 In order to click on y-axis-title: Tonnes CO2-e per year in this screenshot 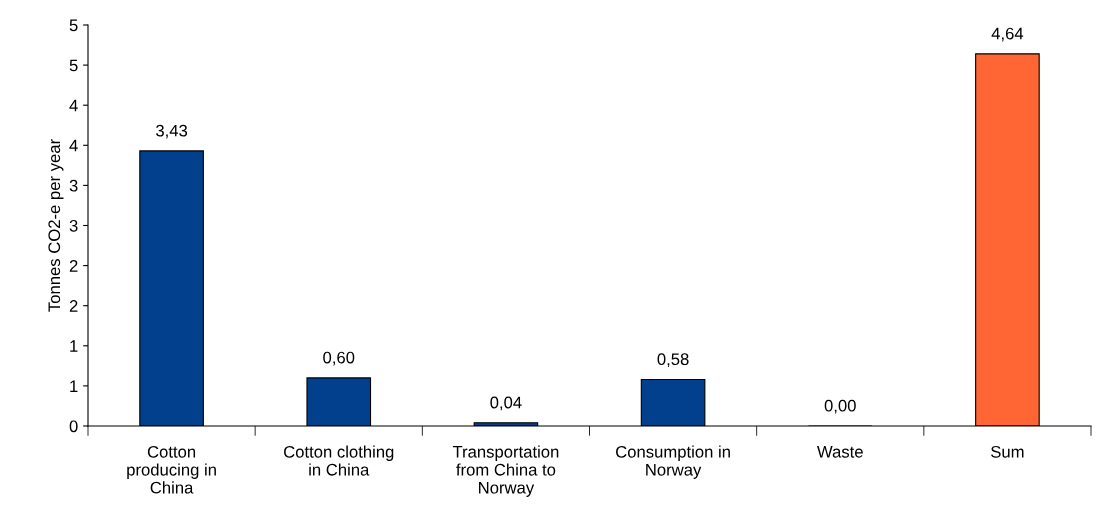, I will do `click(56, 225)`.